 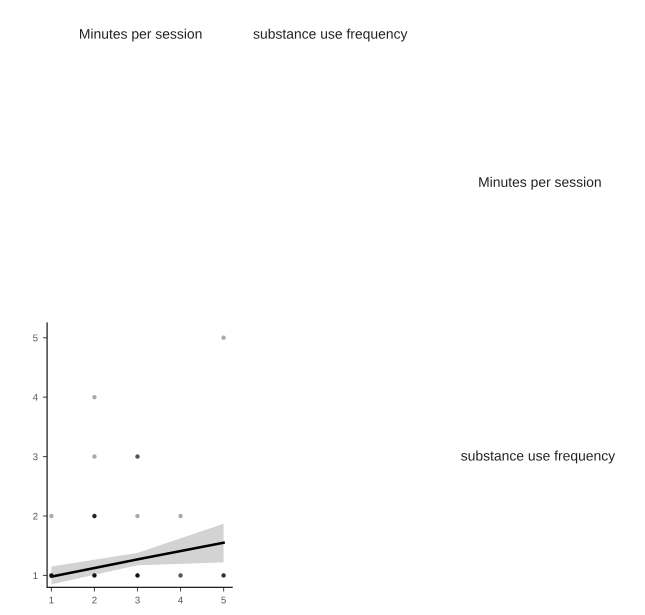 What do you see at coordinates (35, 338) in the screenshot?
I see `y-tick-label: 5` at bounding box center [35, 338].